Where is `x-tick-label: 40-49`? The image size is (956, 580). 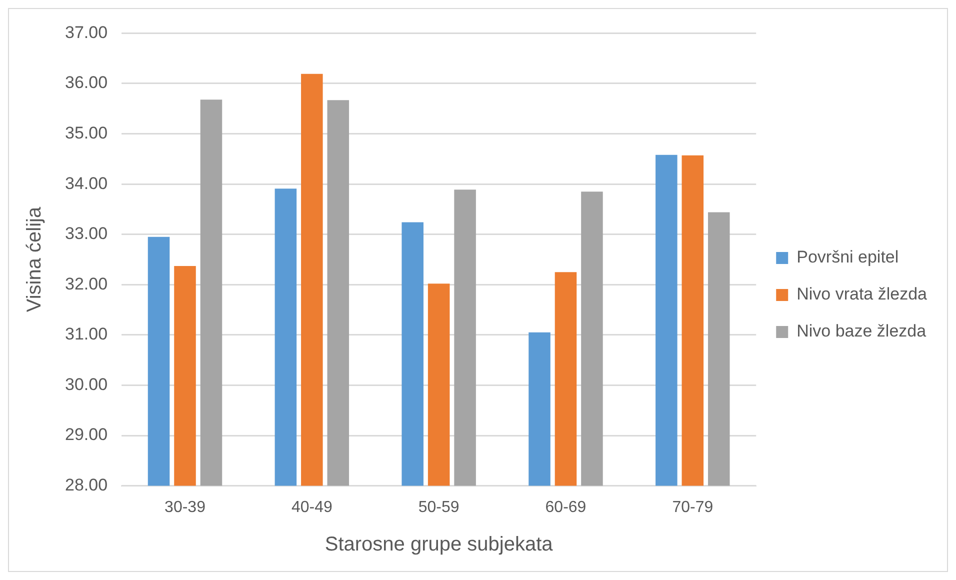
x-tick-label: 40-49 is located at coordinates (311, 507).